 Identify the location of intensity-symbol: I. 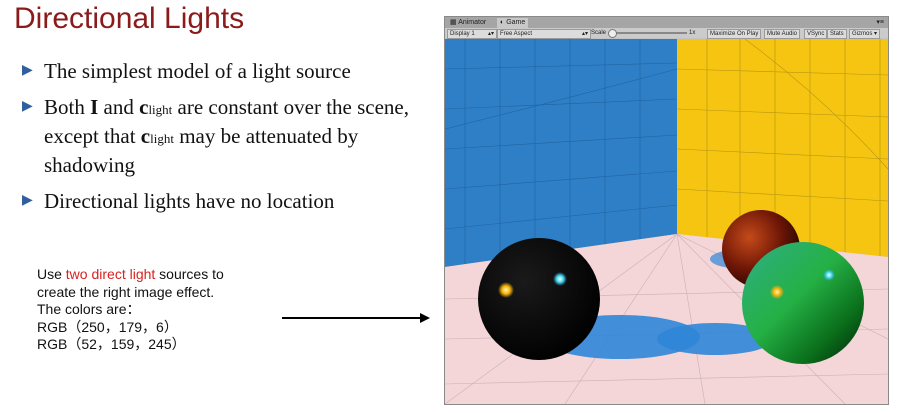
(94, 107).